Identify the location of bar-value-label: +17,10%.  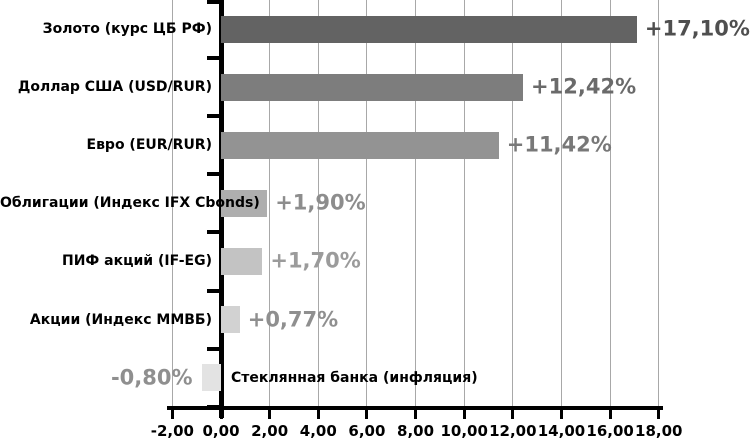
(697, 28).